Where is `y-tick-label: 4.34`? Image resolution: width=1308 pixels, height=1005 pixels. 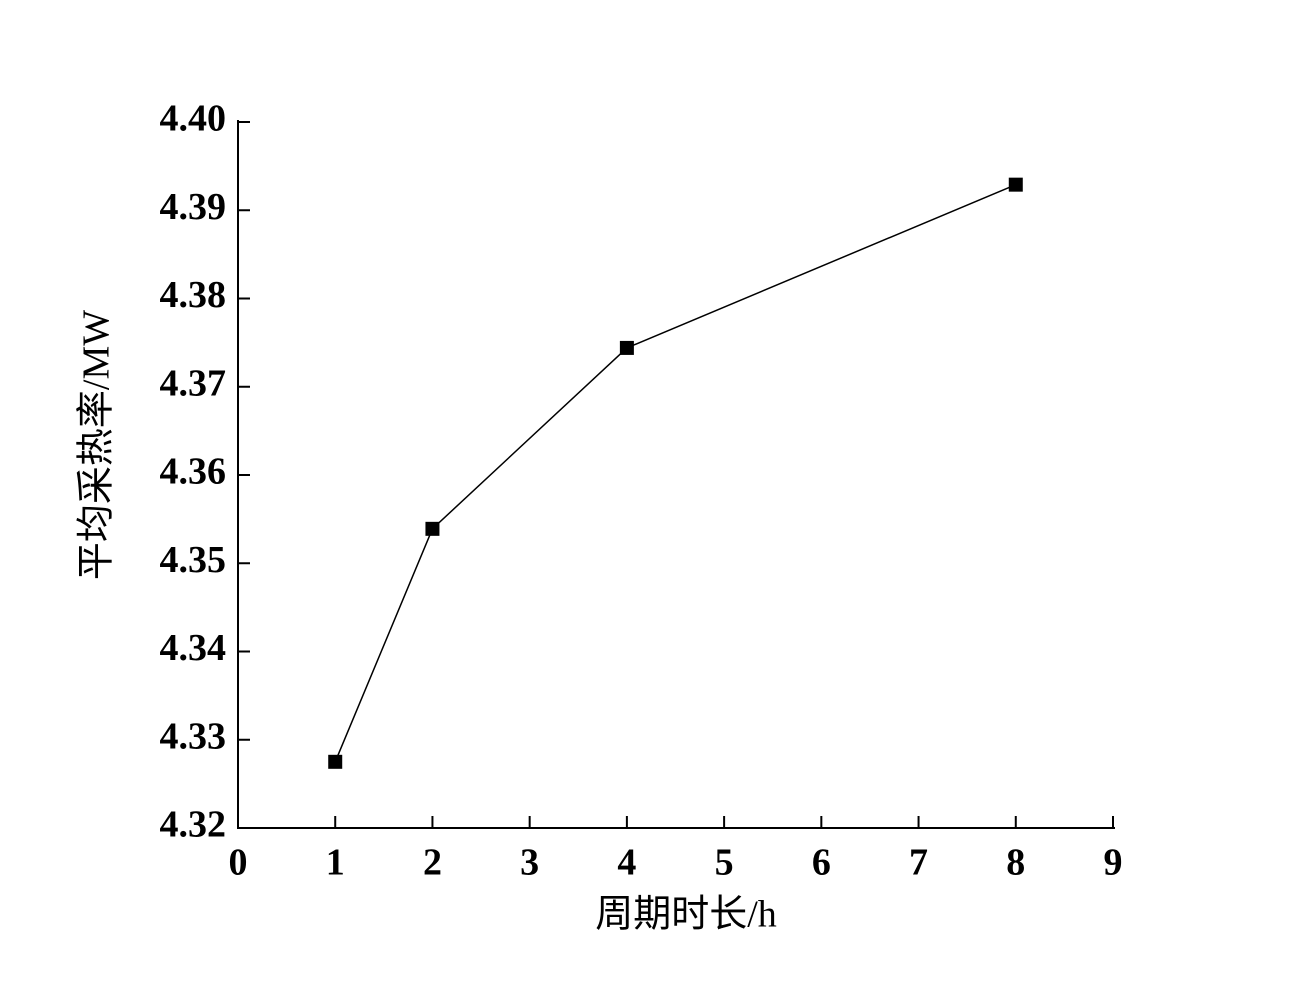 y-tick-label: 4.34 is located at coordinates (193, 648).